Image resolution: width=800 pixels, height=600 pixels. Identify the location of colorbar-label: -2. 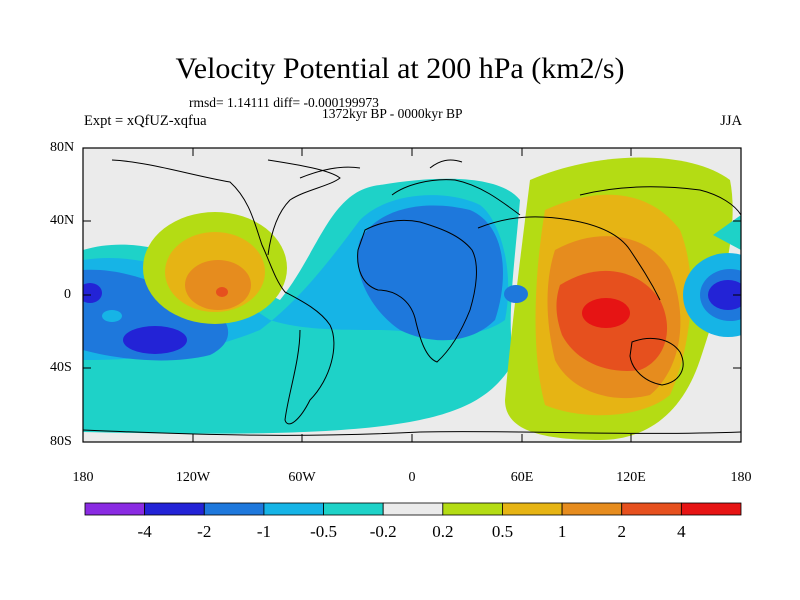
(204, 531).